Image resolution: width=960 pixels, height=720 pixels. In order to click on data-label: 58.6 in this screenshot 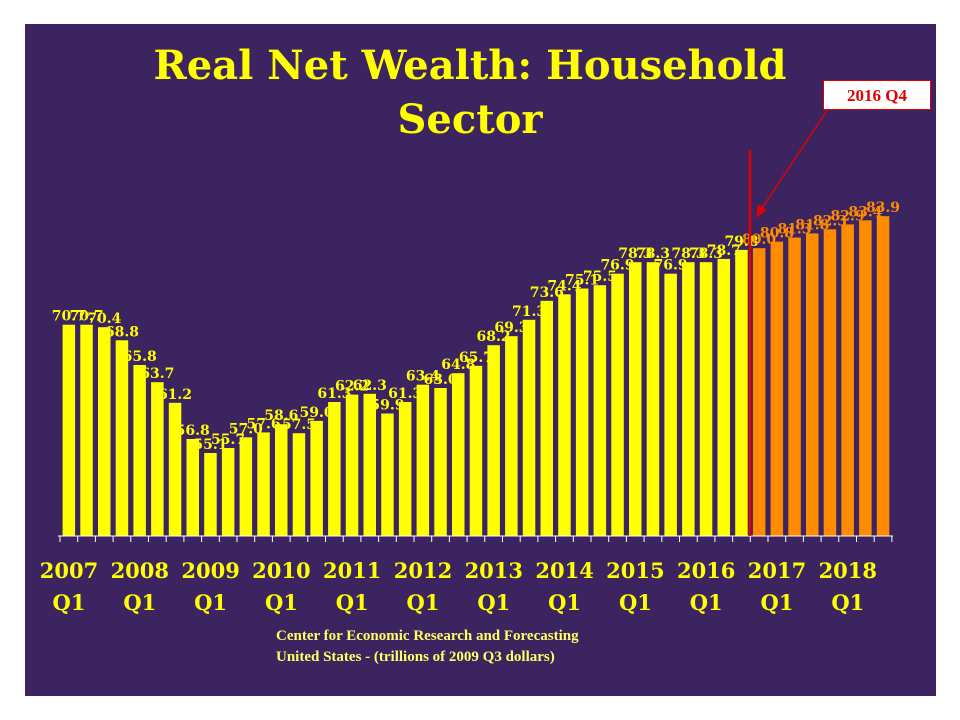, I will do `click(281, 416)`.